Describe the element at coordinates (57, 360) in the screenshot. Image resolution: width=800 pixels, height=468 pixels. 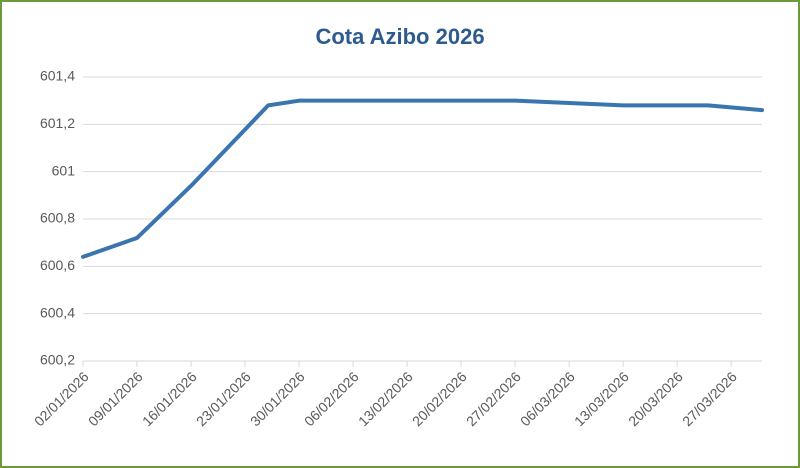
I see `y-tick-label: 600,2` at that location.